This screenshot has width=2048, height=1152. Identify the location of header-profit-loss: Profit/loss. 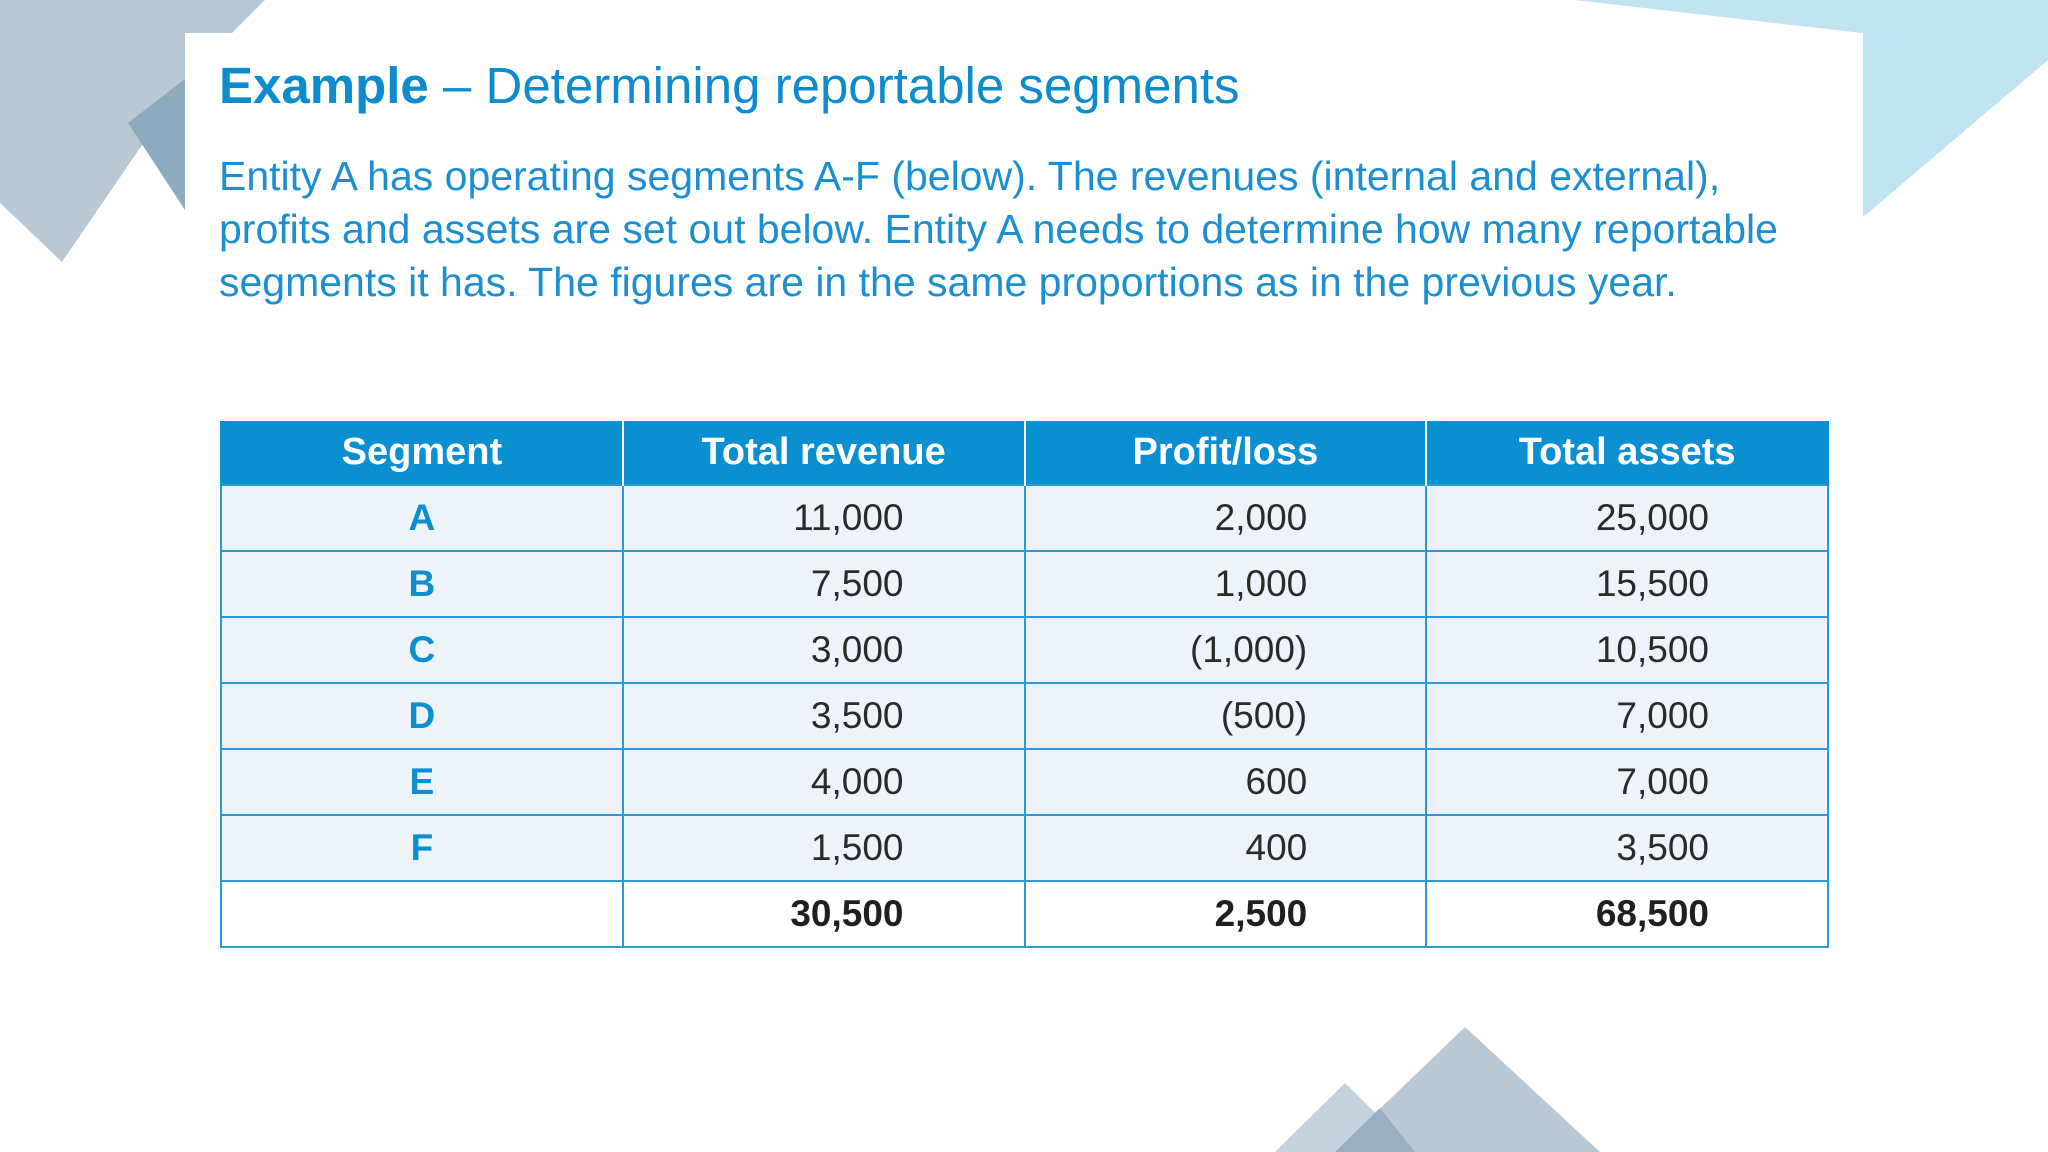
(1225, 453).